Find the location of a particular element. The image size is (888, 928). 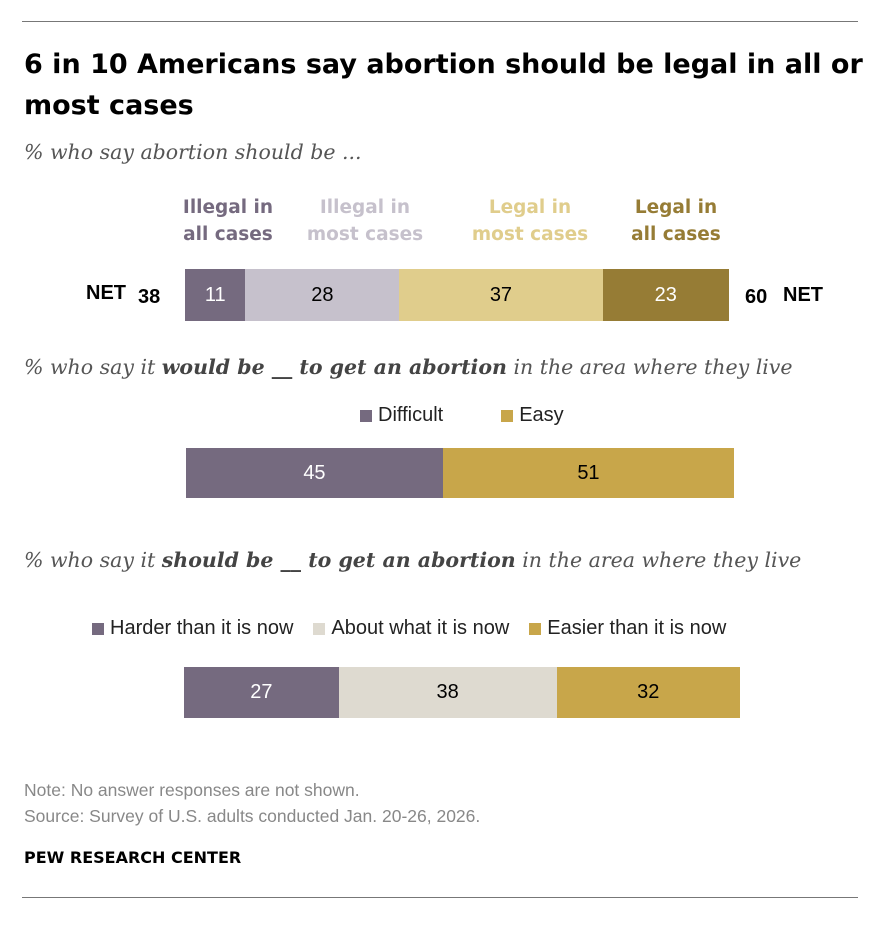

preference-segment-1: 38 is located at coordinates (447, 692).